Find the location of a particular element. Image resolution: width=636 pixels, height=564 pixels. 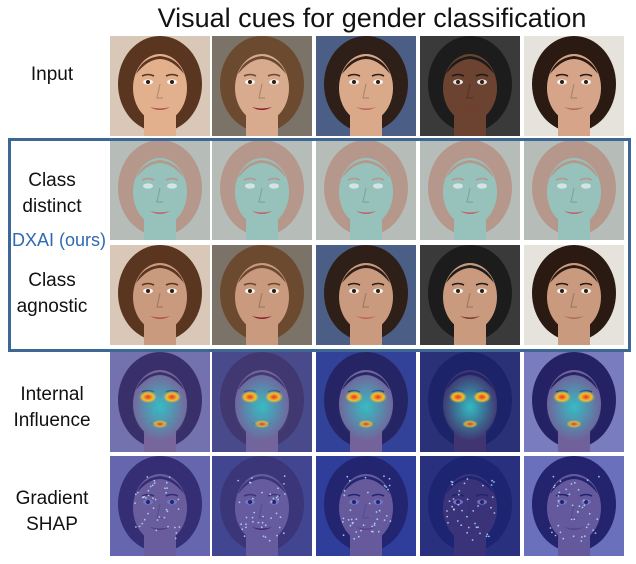

row-label-input: Input is located at coordinates (52, 75).